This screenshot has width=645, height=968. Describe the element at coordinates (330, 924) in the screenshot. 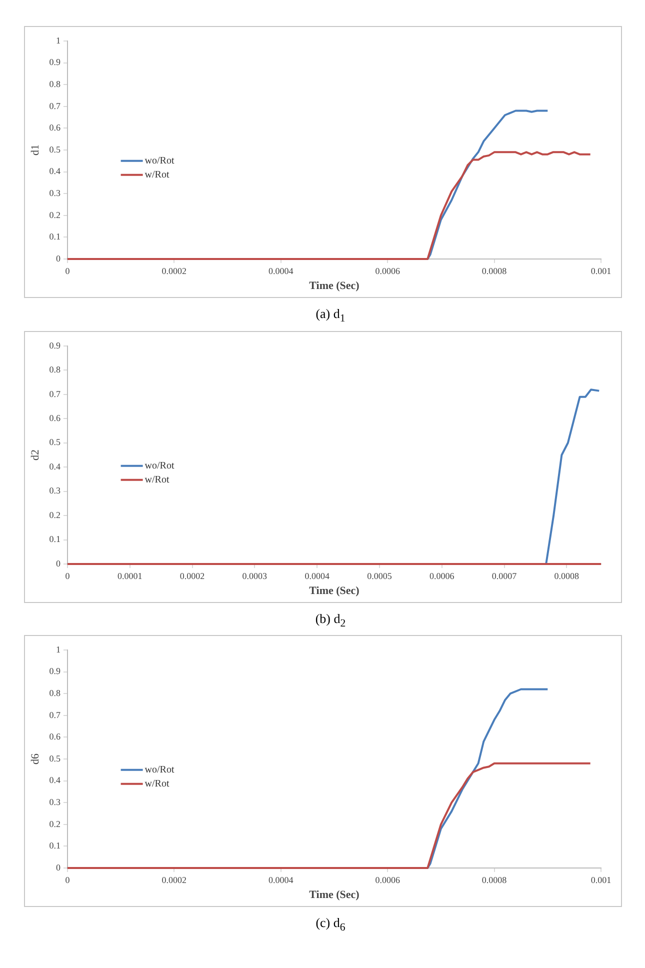

I see `text: (c) d$_{6}$` at that location.